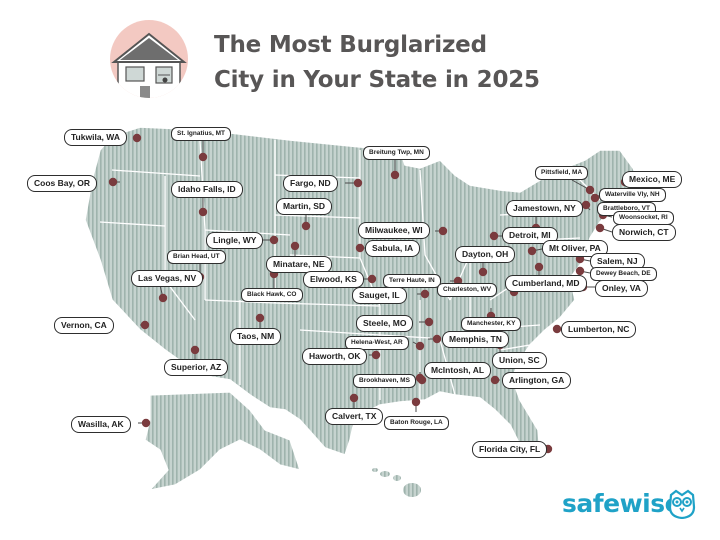 The height and width of the screenshot is (540, 720). I want to click on city-label: Lingle, WY, so click(235, 240).